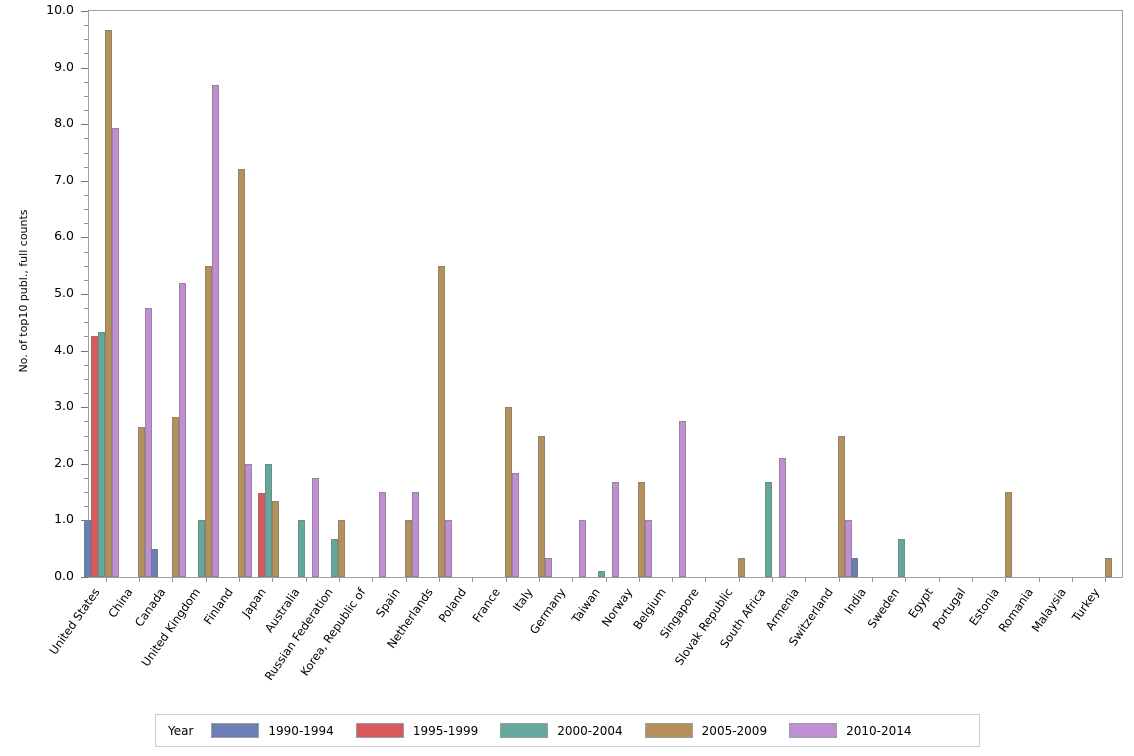  Describe the element at coordinates (522, 599) in the screenshot. I see `x-axis-tick-label: Italy` at that location.